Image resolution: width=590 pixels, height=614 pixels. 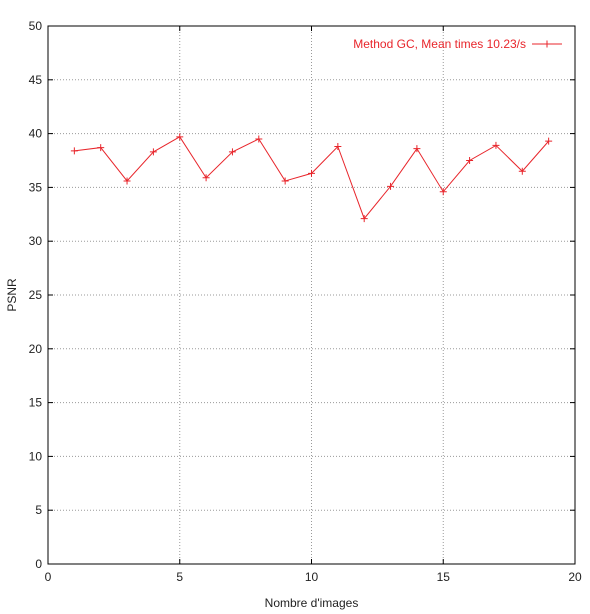 What do you see at coordinates (575, 577) in the screenshot?
I see `x-tick-label: 20` at bounding box center [575, 577].